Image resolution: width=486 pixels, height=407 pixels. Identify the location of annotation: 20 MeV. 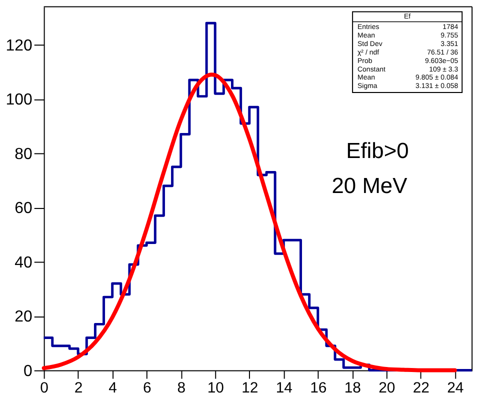
(370, 185).